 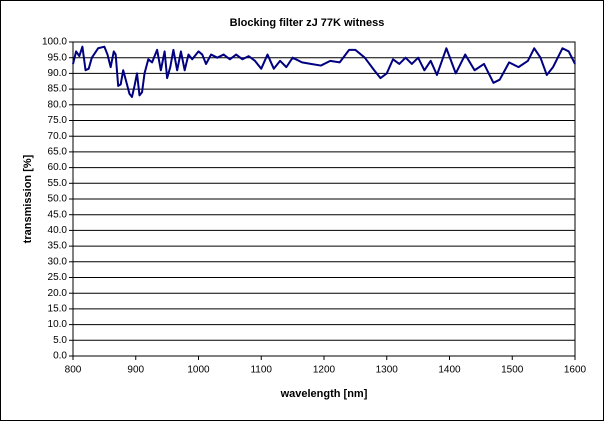 What do you see at coordinates (58, 89) in the screenshot?
I see `y-tick-label: 85.0` at bounding box center [58, 89].